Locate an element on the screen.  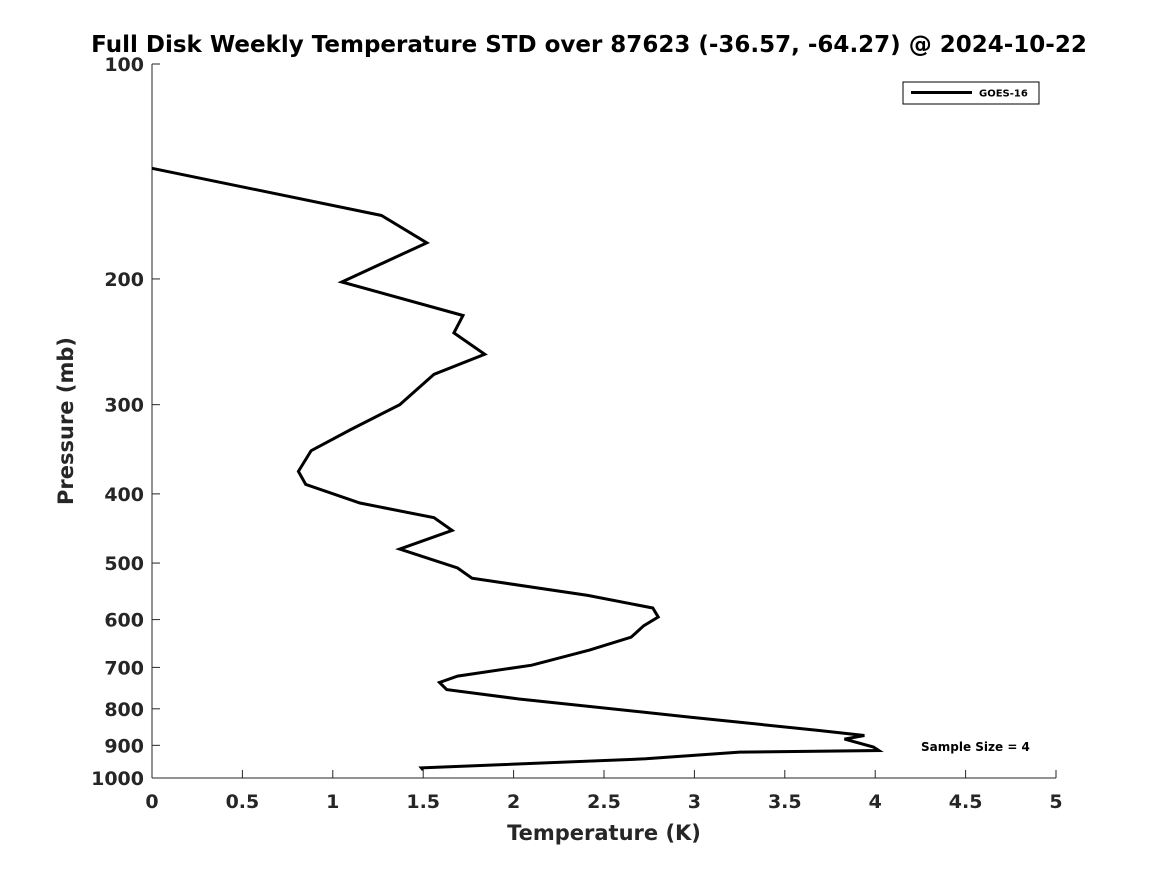
y-tick-label: 100 is located at coordinates (124, 65).